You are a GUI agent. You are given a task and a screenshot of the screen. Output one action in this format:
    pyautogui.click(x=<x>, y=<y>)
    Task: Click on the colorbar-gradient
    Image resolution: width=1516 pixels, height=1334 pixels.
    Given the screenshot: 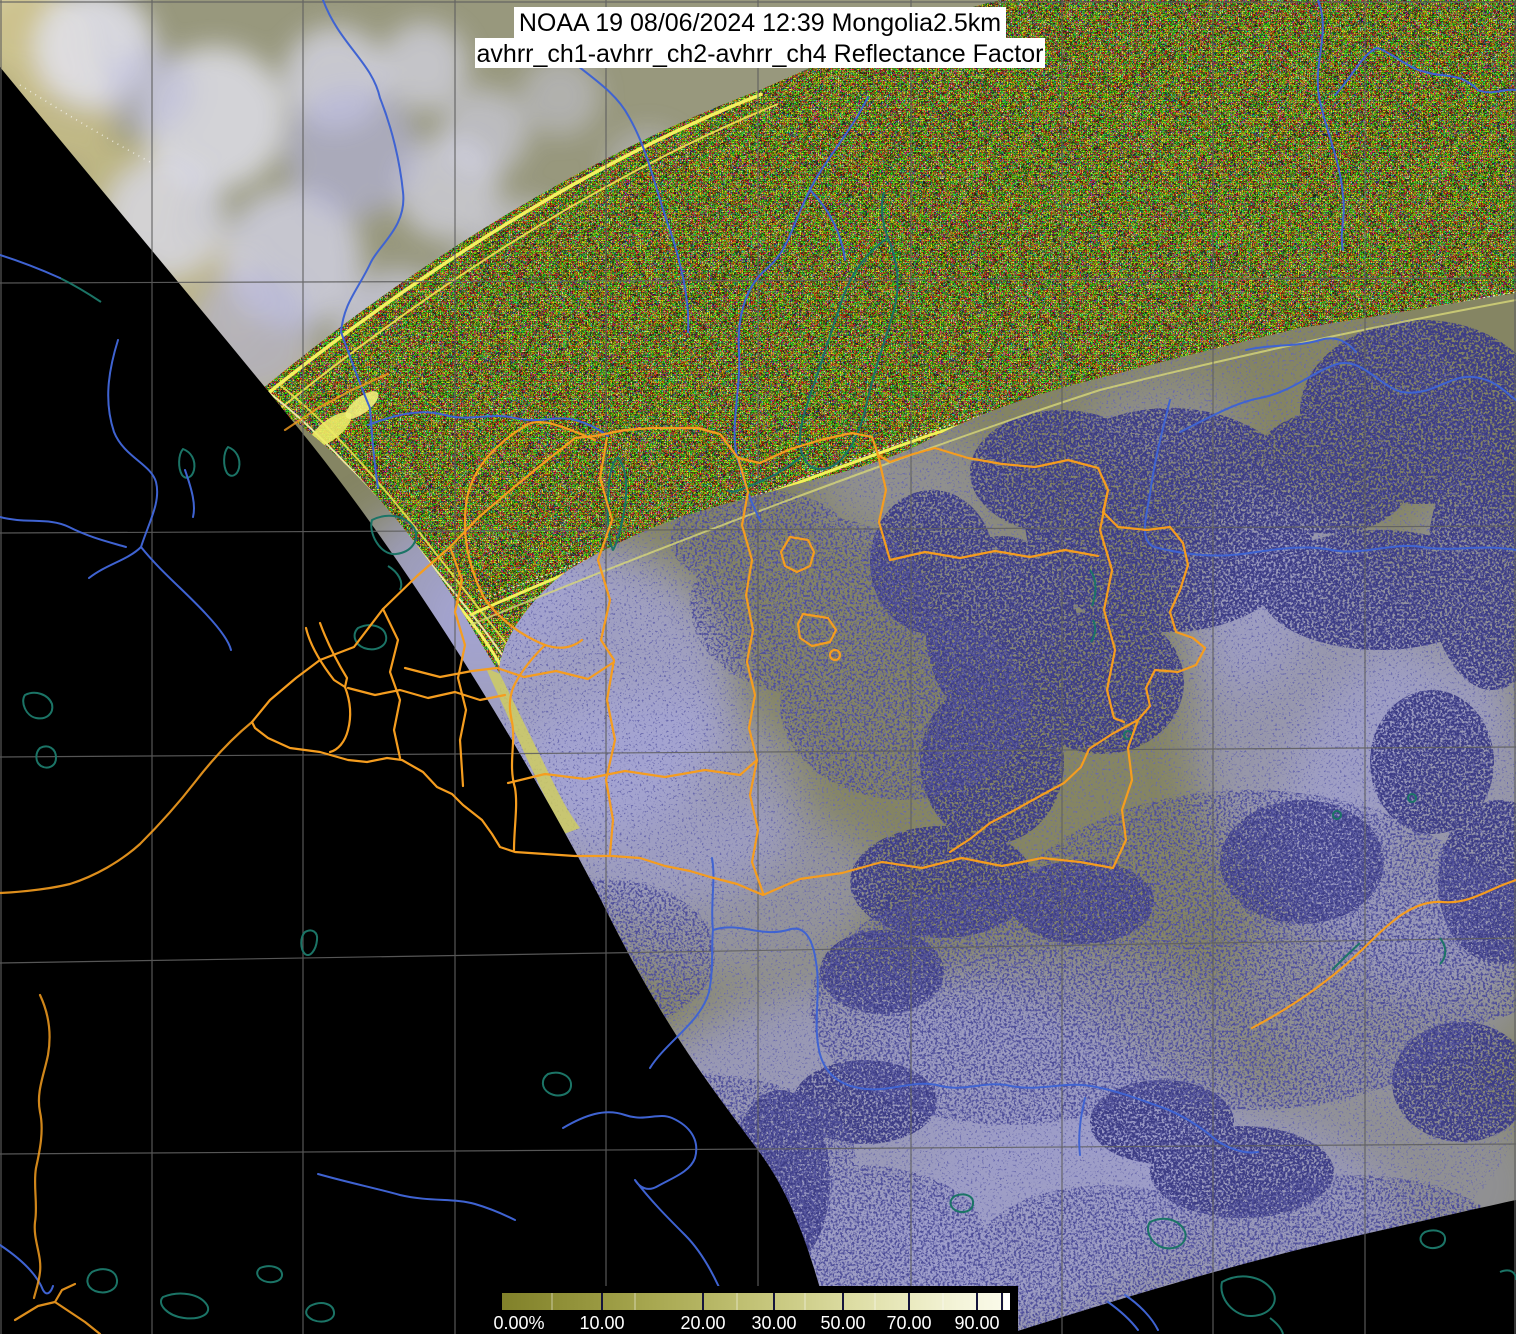 What is the action you would take?
    pyautogui.click(x=756, y=1301)
    